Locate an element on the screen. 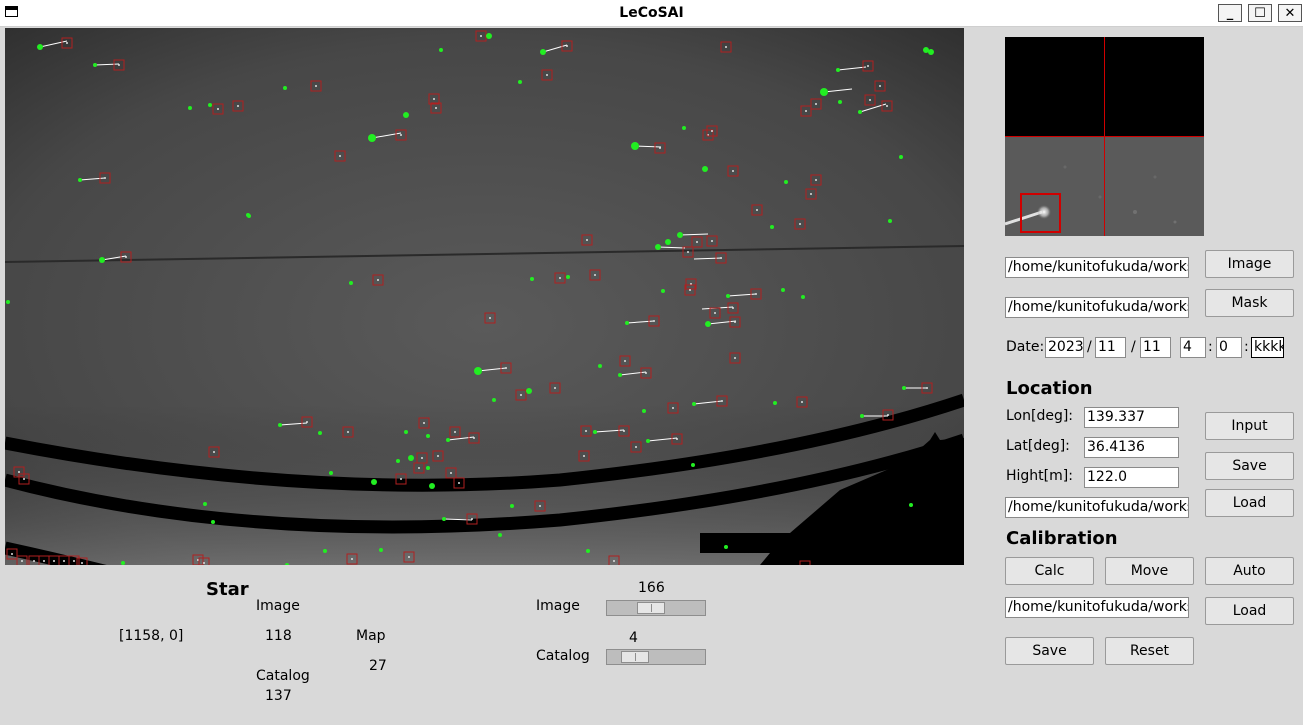 The width and height of the screenshot is (1303, 725). catalog-slider-handle is located at coordinates (635, 657).